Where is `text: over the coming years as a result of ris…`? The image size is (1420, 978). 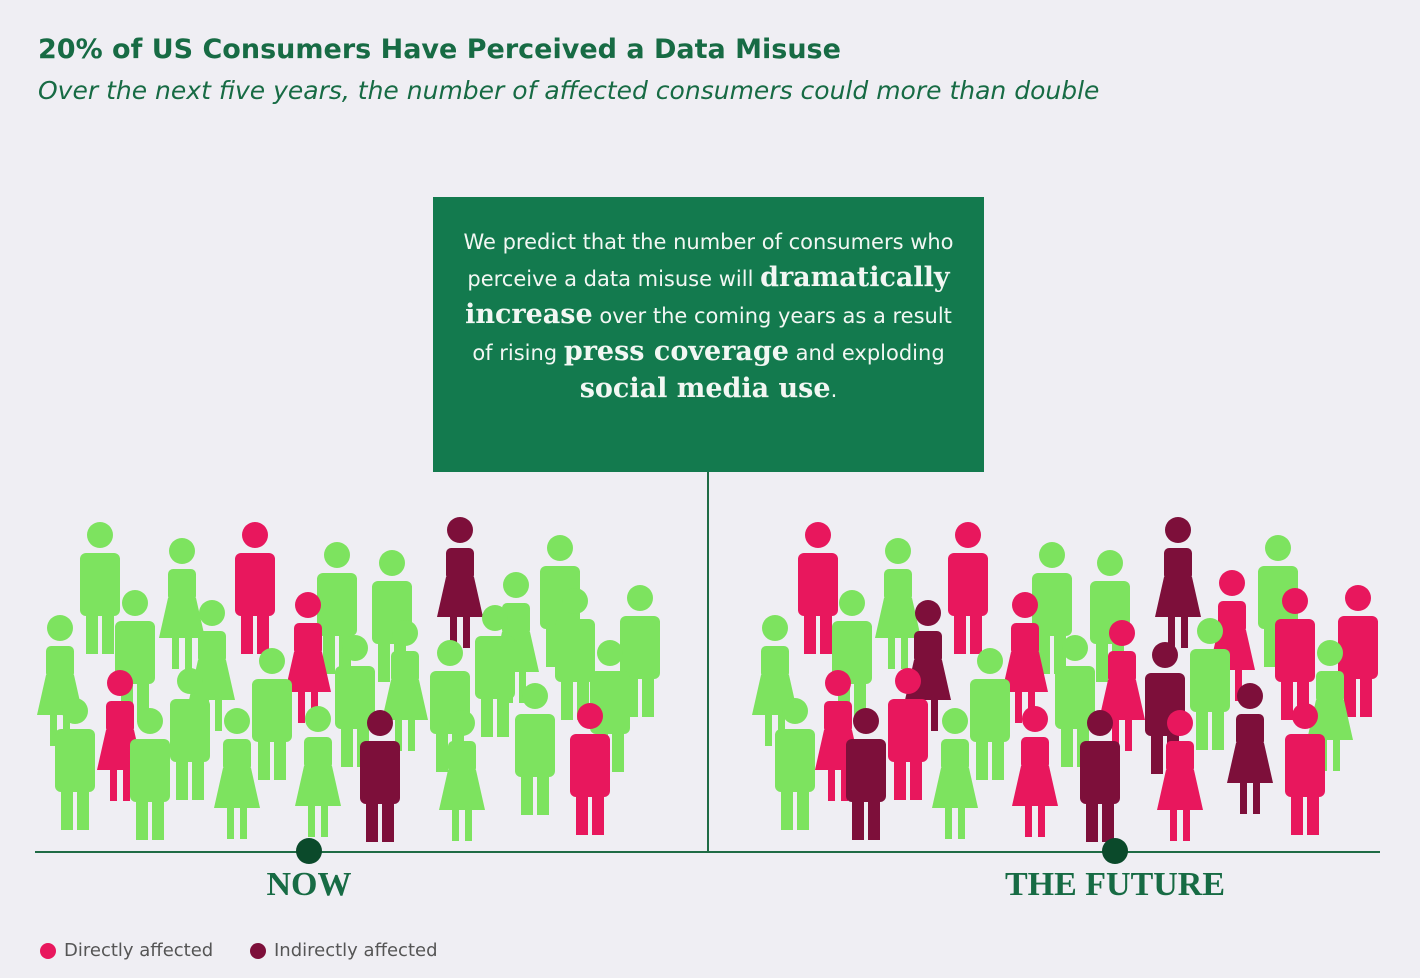
text: over the coming years as a result of ris… is located at coordinates (712, 334).